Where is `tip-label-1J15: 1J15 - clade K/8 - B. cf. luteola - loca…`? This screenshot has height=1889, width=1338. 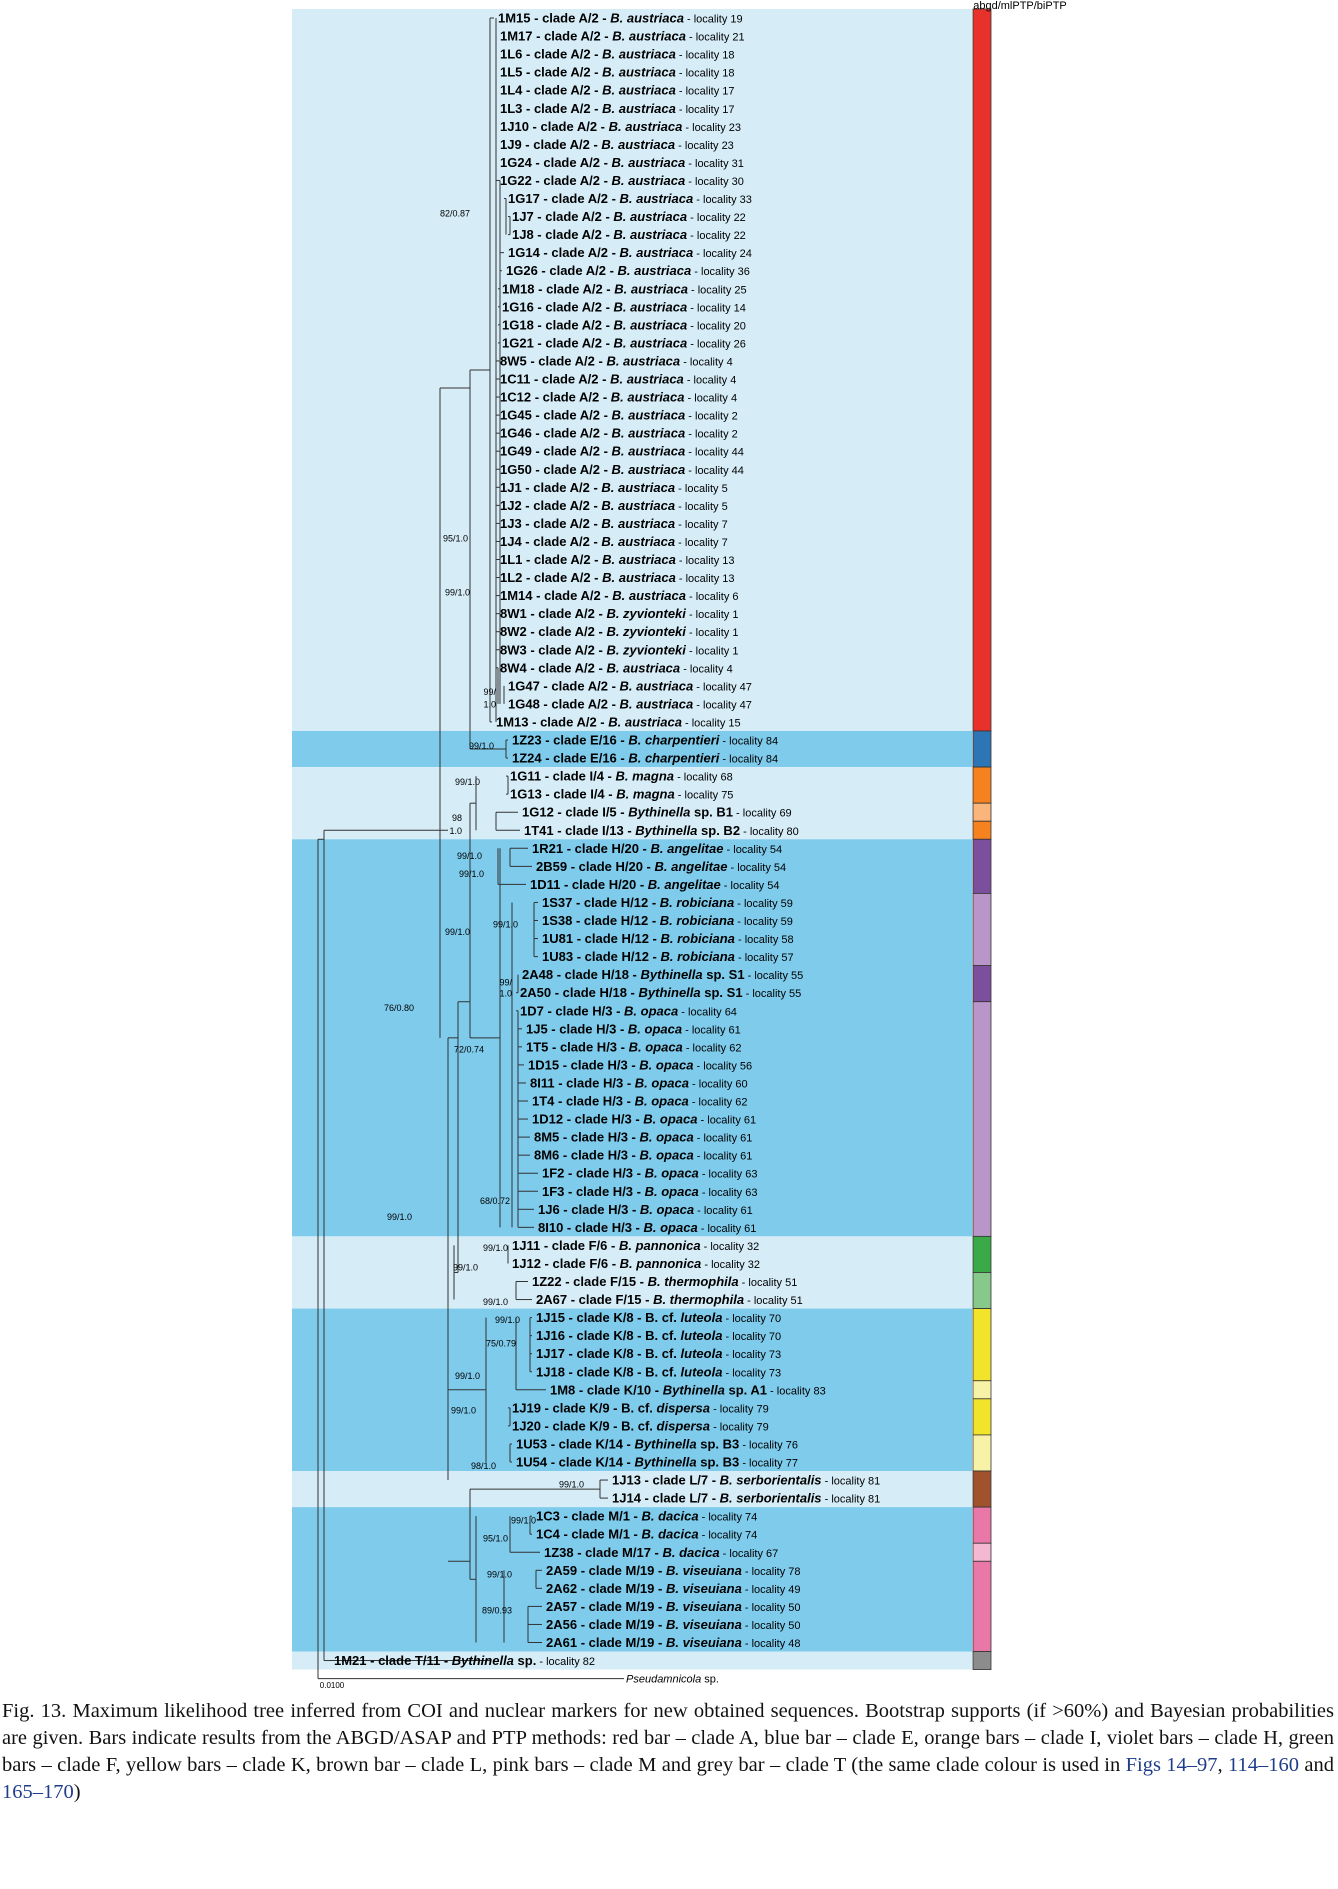 tip-label-1J15: 1J15 - clade K/8 - B. cf. luteola - loca… is located at coordinates (658, 1317).